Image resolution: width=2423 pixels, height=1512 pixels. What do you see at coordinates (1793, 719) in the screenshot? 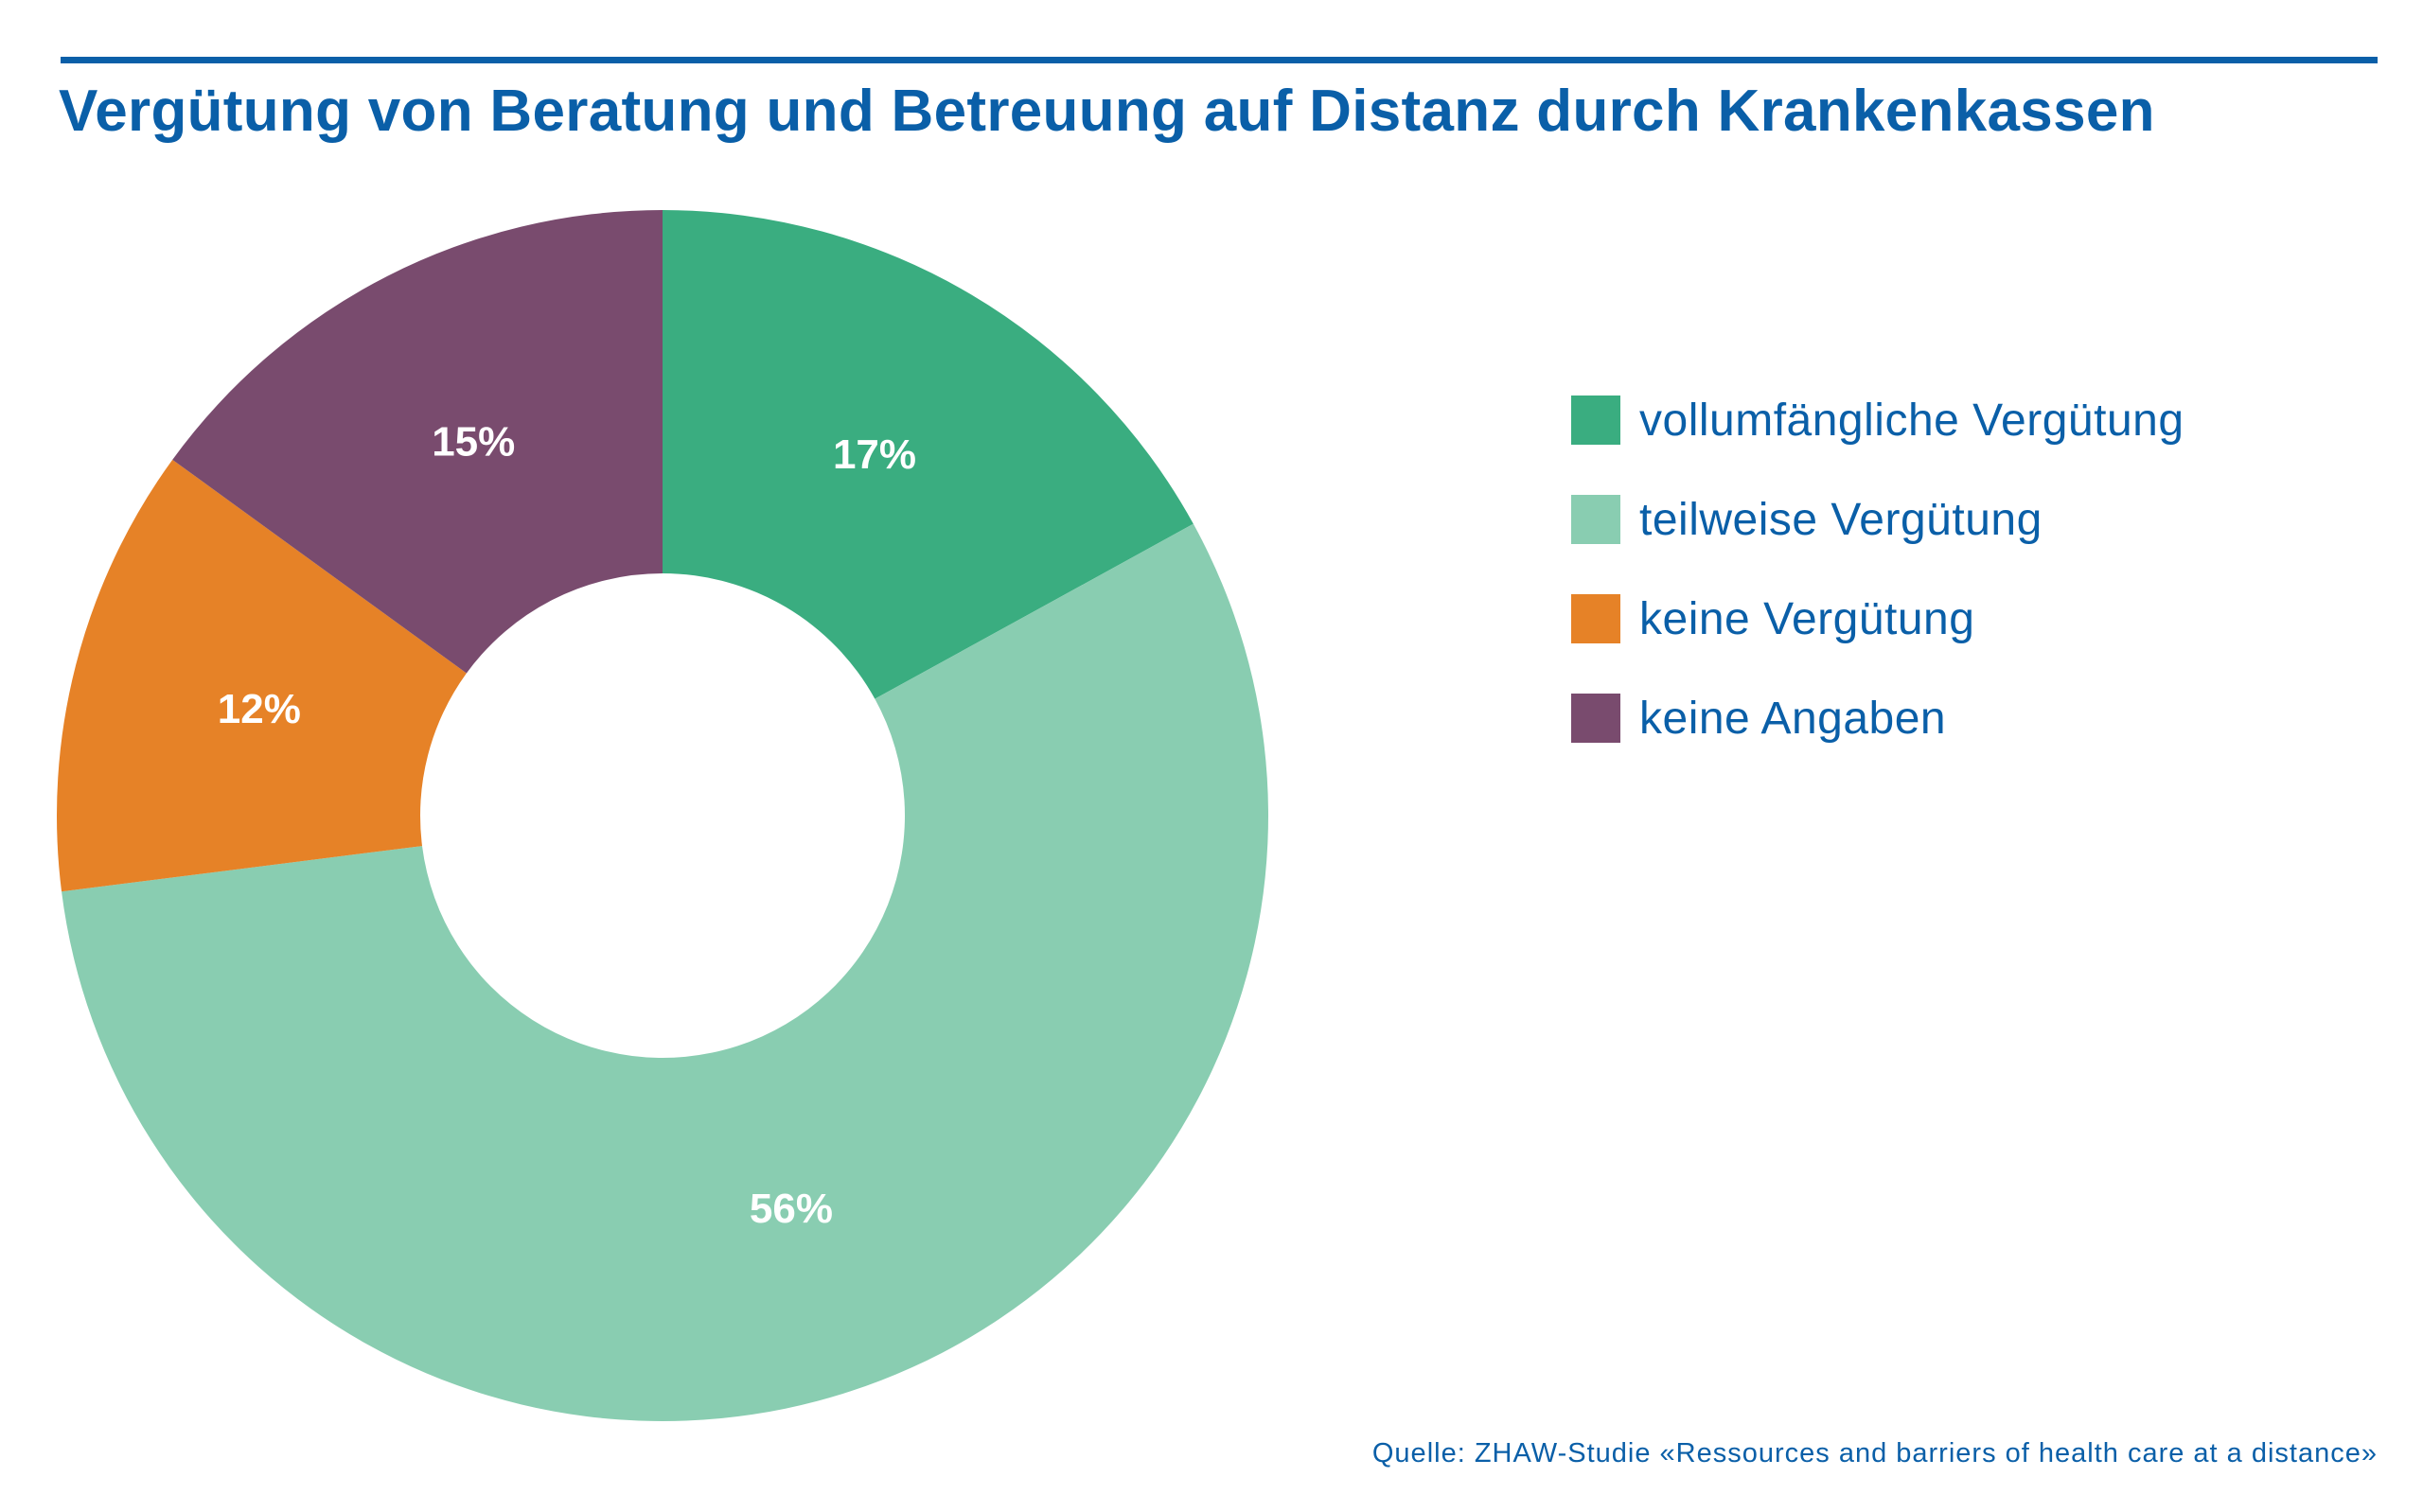
I see `legend-label: keine Angaben` at bounding box center [1793, 719].